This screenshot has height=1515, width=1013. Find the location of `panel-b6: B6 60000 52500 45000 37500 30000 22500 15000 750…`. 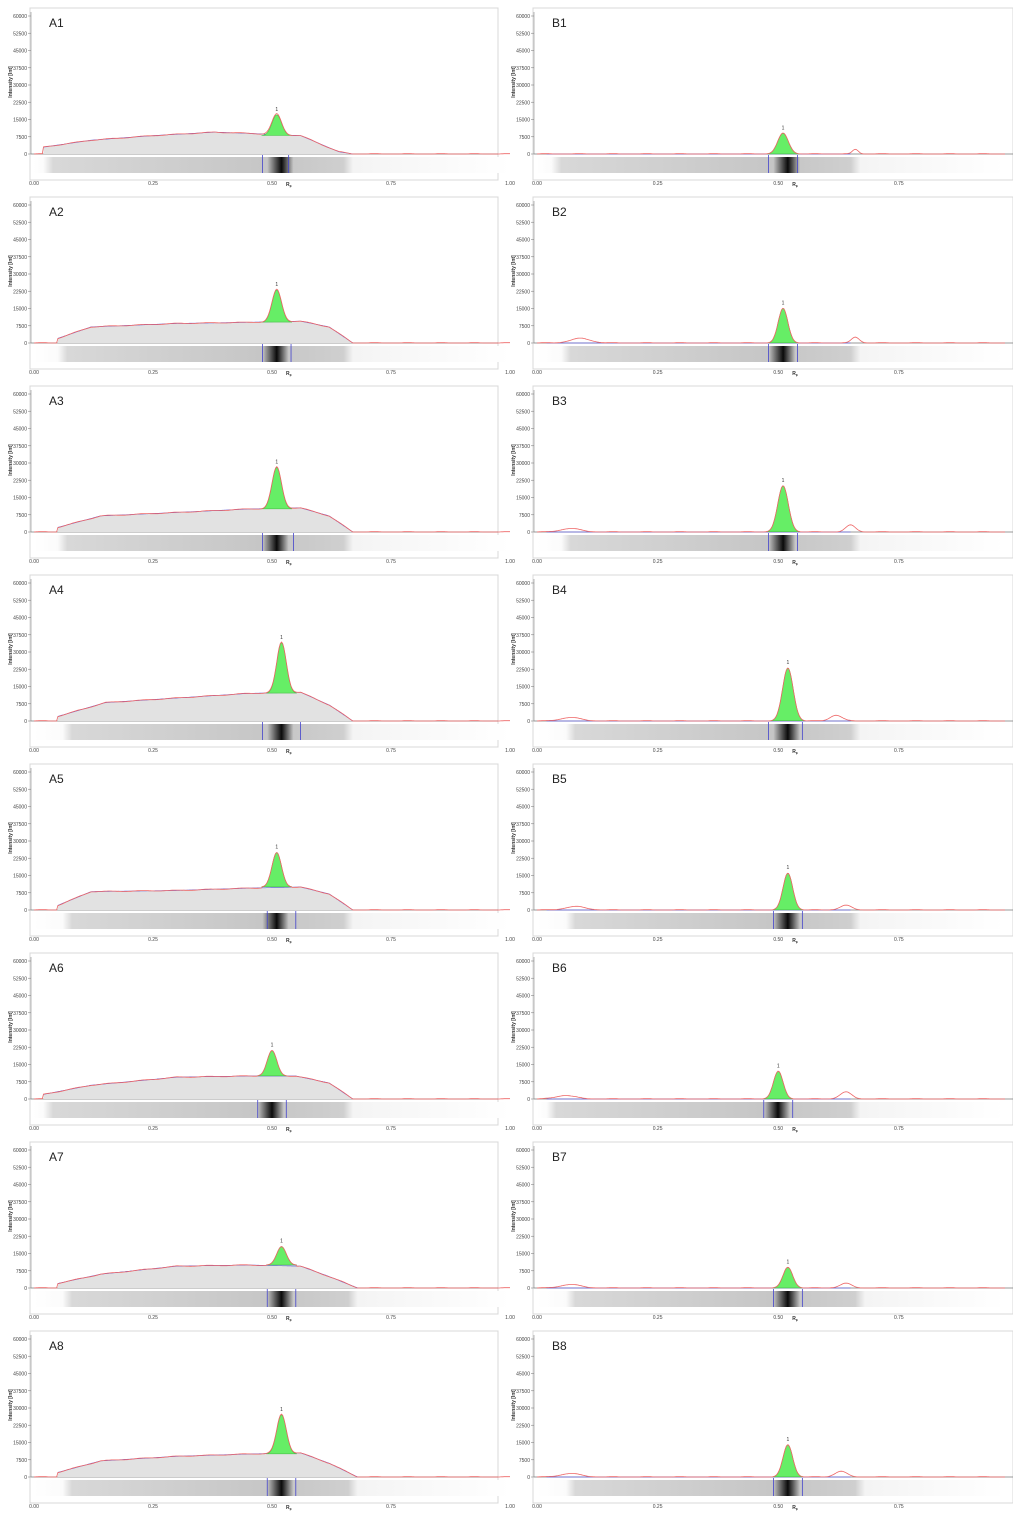

panel-b6: B6 60000 52500 45000 37500 30000 22500 15000 750… is located at coordinates (758, 1043).